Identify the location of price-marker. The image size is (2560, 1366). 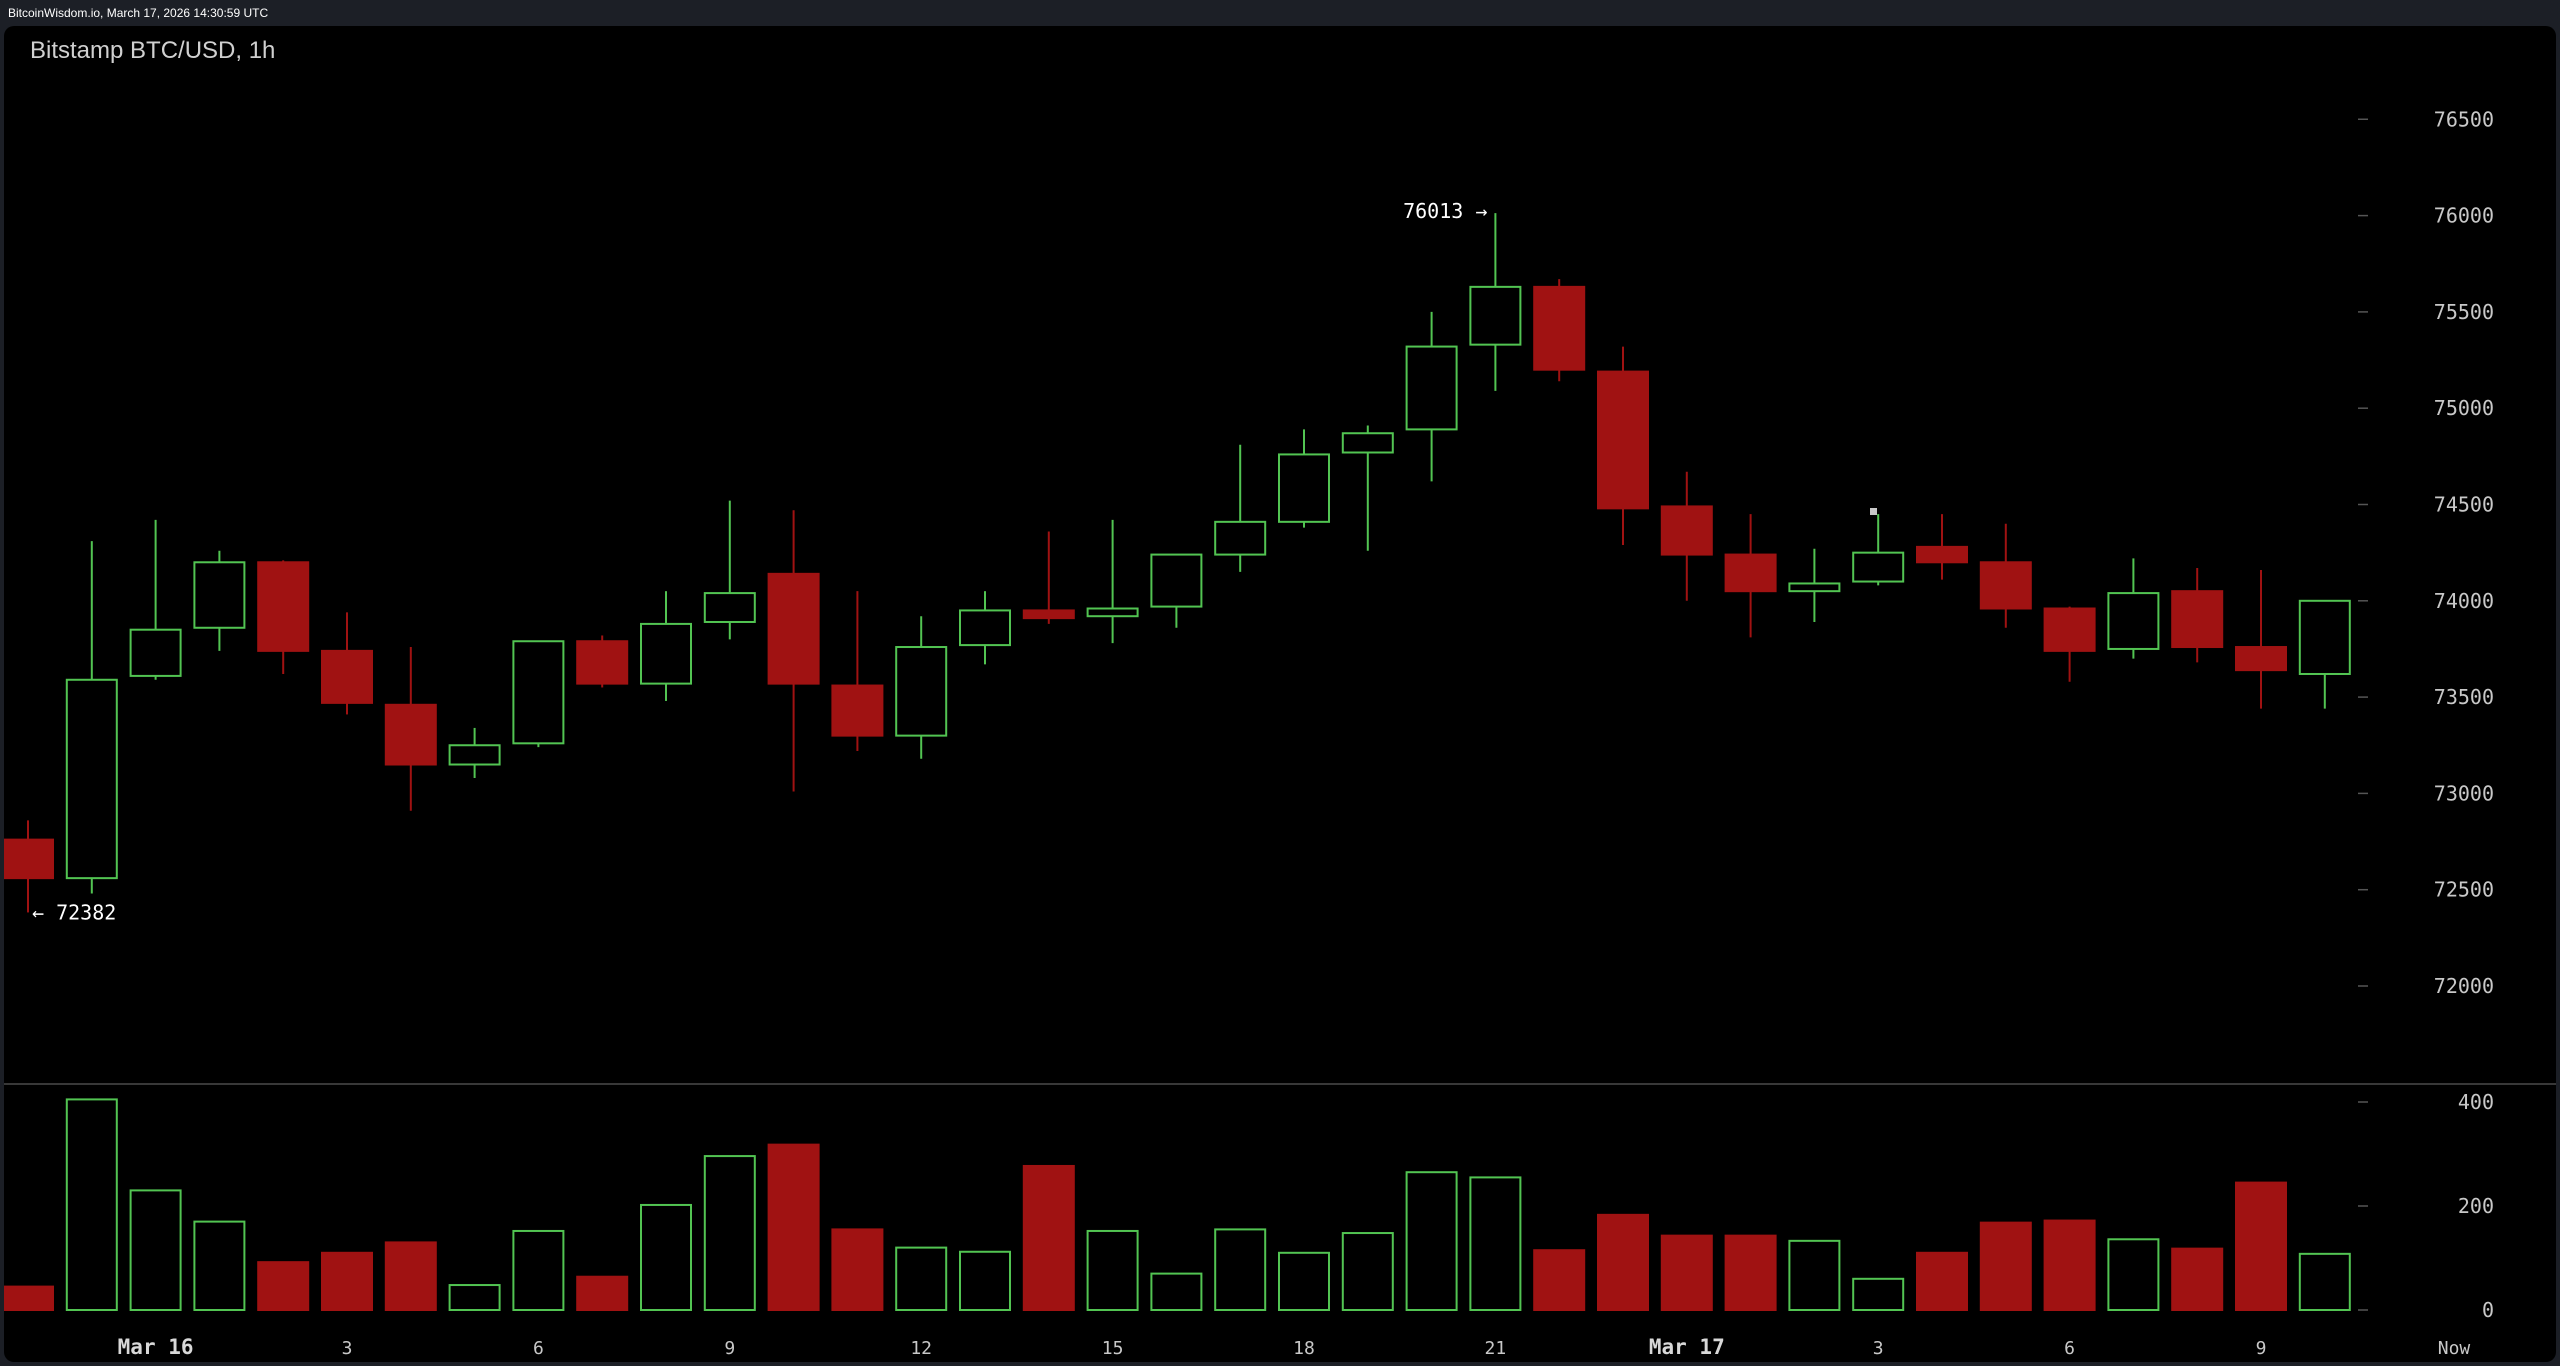
(1873, 511).